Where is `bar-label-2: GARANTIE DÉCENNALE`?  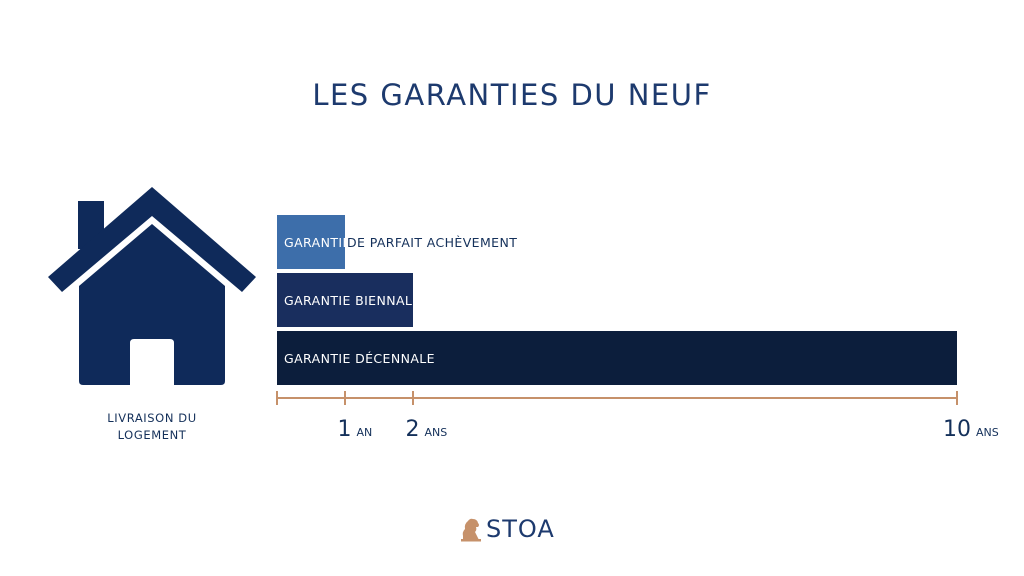 bar-label-2: GARANTIE DÉCENNALE is located at coordinates (359, 358).